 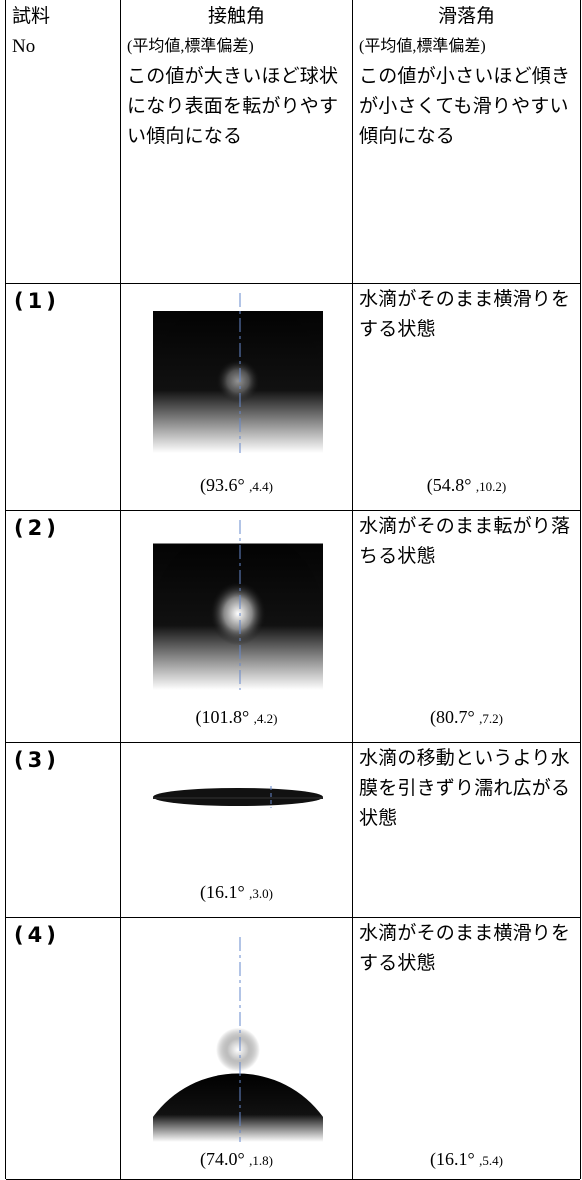 I want to click on no-cell: (4), so click(x=63, y=1048).